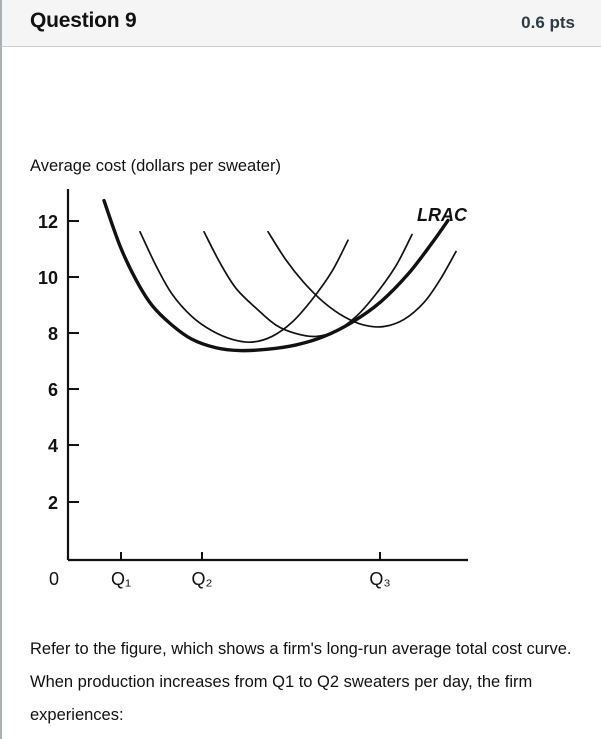 The width and height of the screenshot is (601, 739). Describe the element at coordinates (379, 579) in the screenshot. I see `x-tick-label: Q₃` at that location.